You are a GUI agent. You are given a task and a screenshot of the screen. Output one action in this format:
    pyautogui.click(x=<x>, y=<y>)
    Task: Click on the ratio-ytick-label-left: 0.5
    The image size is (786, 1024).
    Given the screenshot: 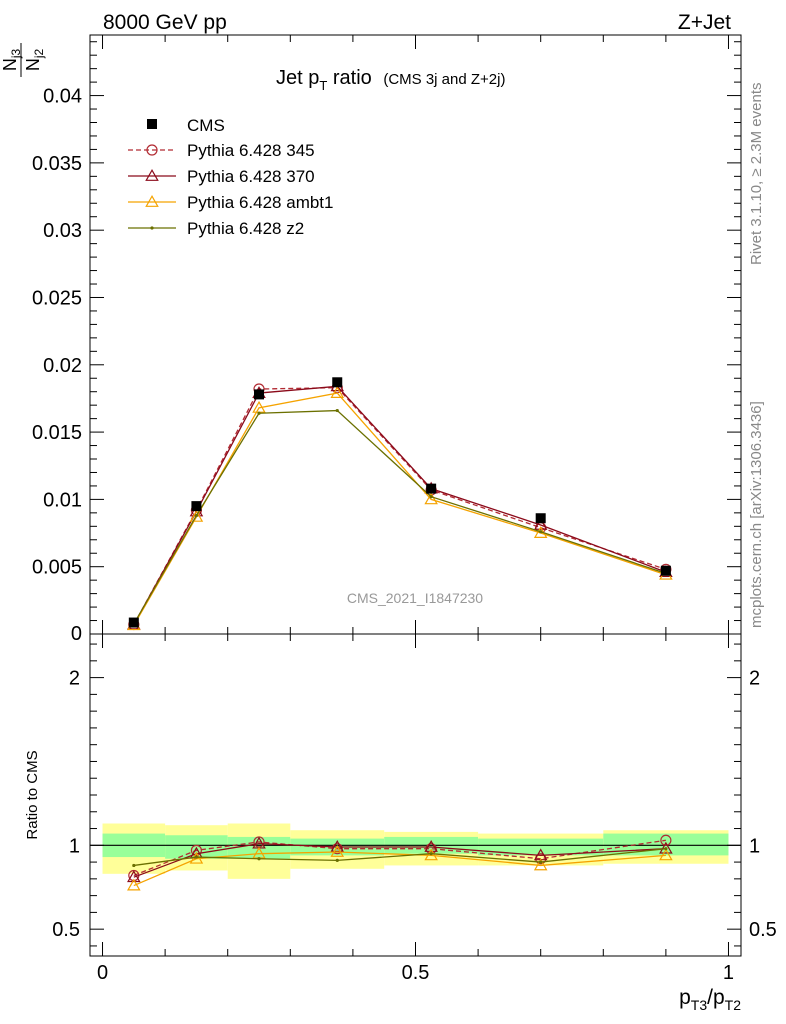 What is the action you would take?
    pyautogui.click(x=66, y=930)
    